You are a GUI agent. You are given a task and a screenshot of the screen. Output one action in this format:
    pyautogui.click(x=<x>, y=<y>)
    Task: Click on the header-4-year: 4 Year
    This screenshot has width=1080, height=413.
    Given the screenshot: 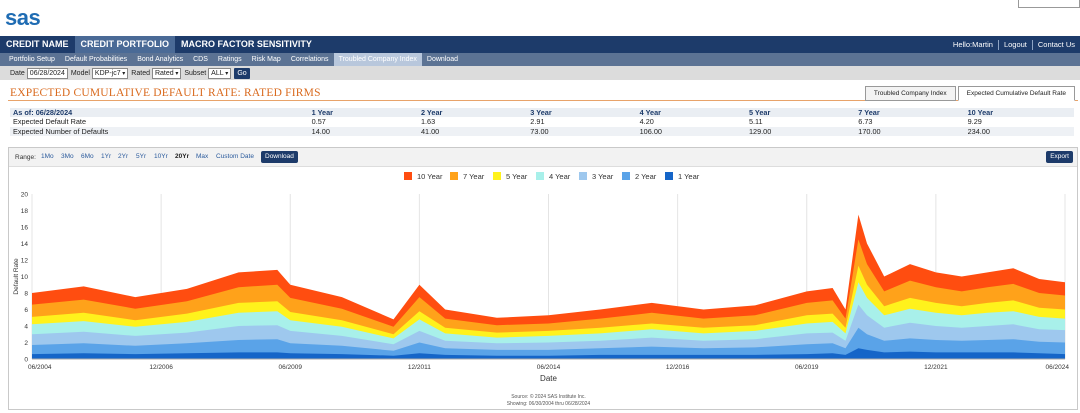 What is the action you would take?
    pyautogui.click(x=691, y=113)
    